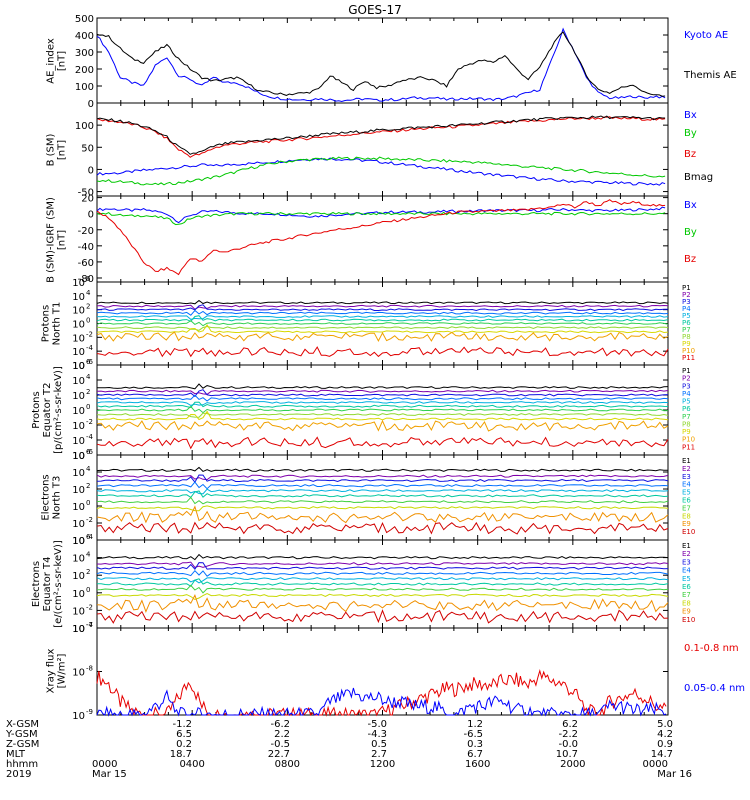  I want to click on ylabel-panel-4: Protons Equator T2 [p/(cm²-s-sr-keV)], so click(47, 410).